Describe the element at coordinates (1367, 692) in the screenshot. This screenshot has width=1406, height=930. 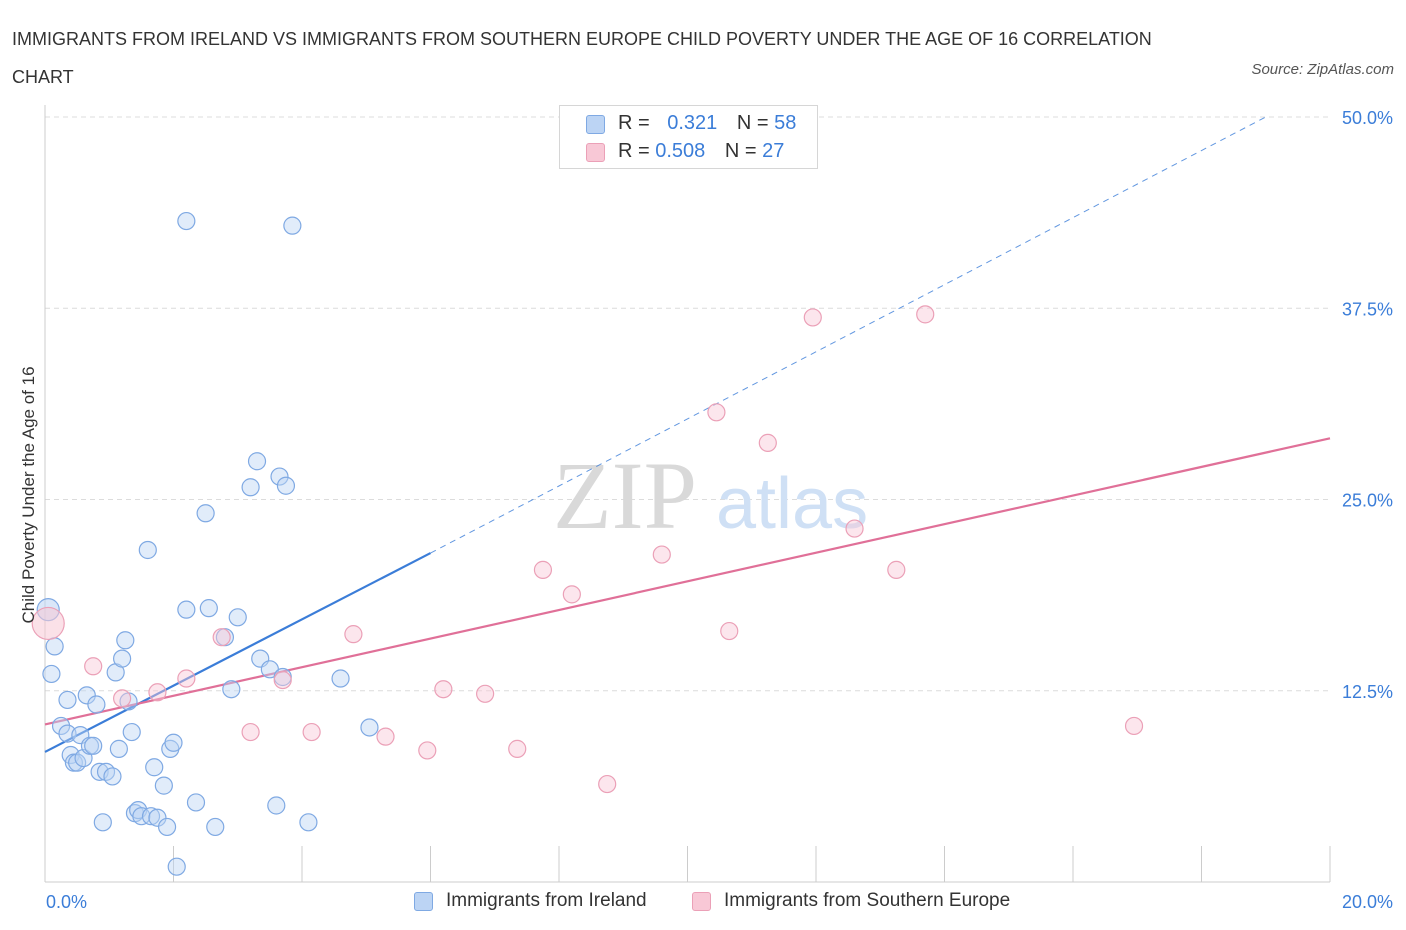
I see `y-tick-label: 12.5%` at that location.